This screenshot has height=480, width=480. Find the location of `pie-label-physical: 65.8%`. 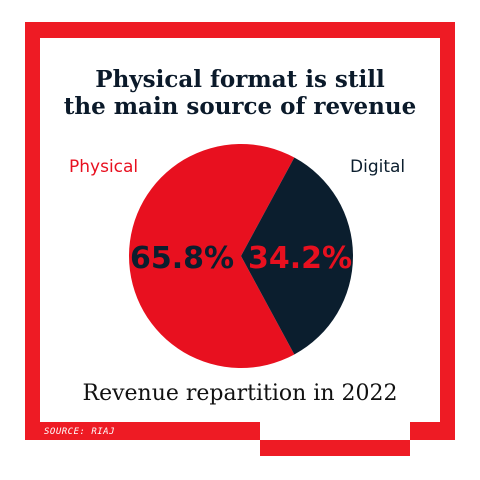

pie-label-physical: 65.8% is located at coordinates (182, 258).